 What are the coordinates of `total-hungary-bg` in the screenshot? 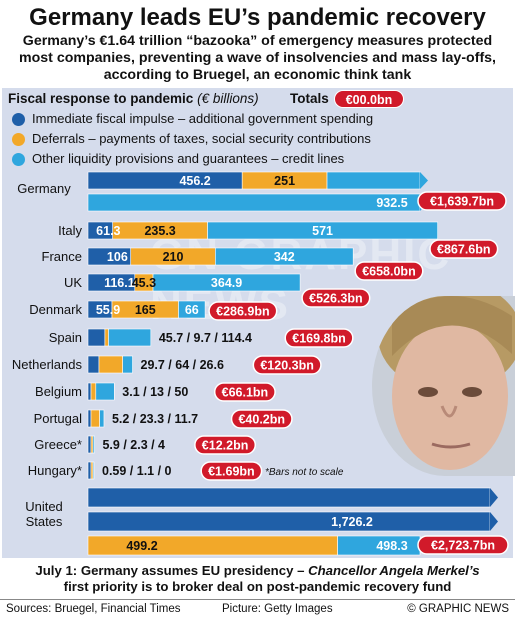 It's located at (231, 471).